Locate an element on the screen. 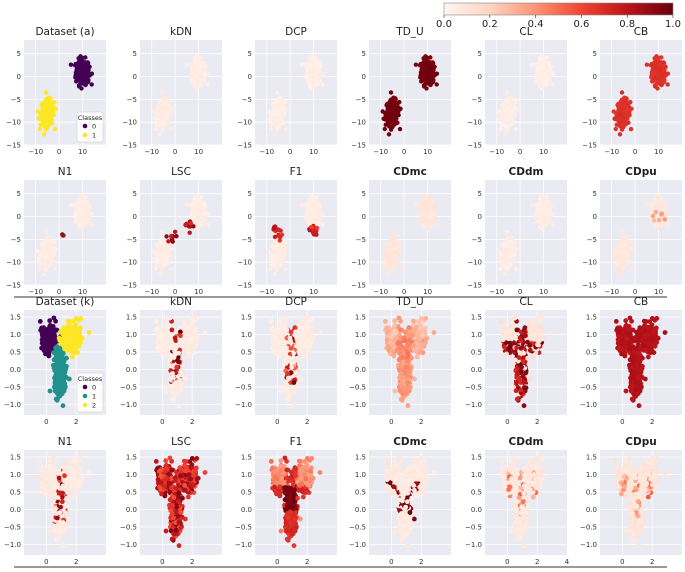  y-tick-label: 0 is located at coordinates (480, 77).